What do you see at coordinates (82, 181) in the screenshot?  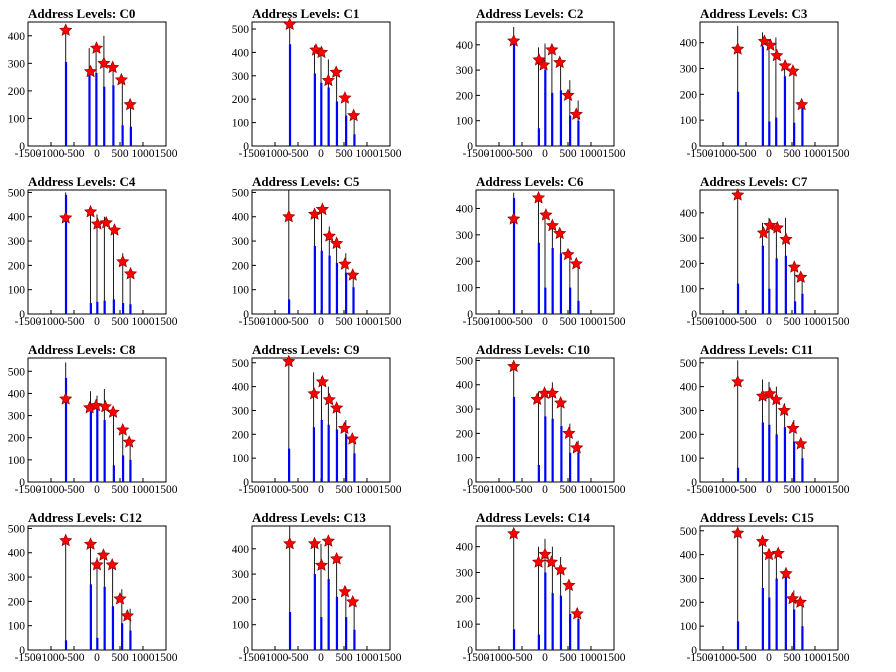 I see `panel-title: Address Levels: C4` at bounding box center [82, 181].